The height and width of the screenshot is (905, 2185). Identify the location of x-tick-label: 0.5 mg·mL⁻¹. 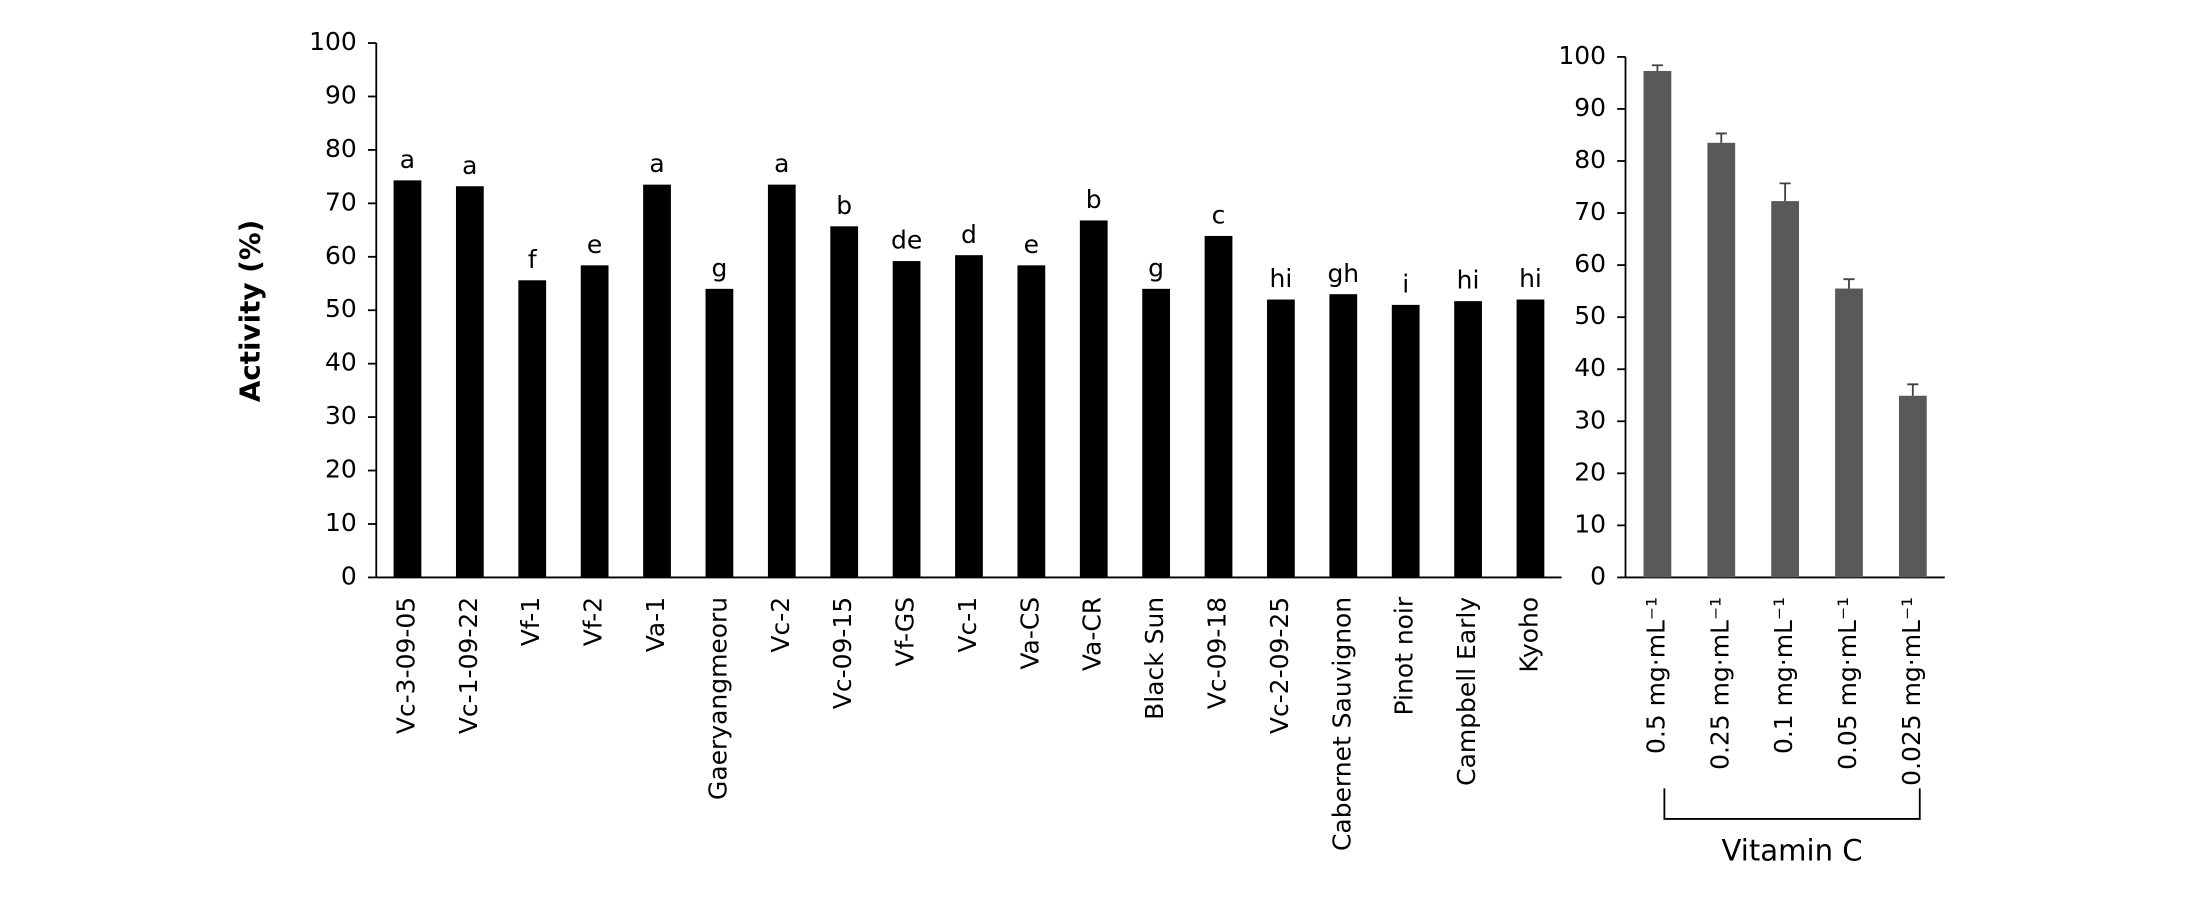
(1655, 675).